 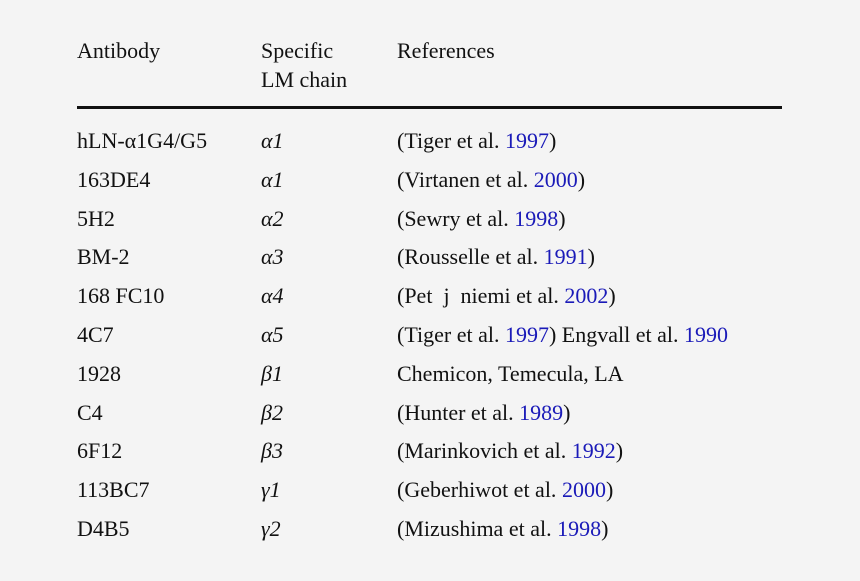 I want to click on table-row: 5H2 α2 (Sewry et al. 1998), so click(x=429, y=220).